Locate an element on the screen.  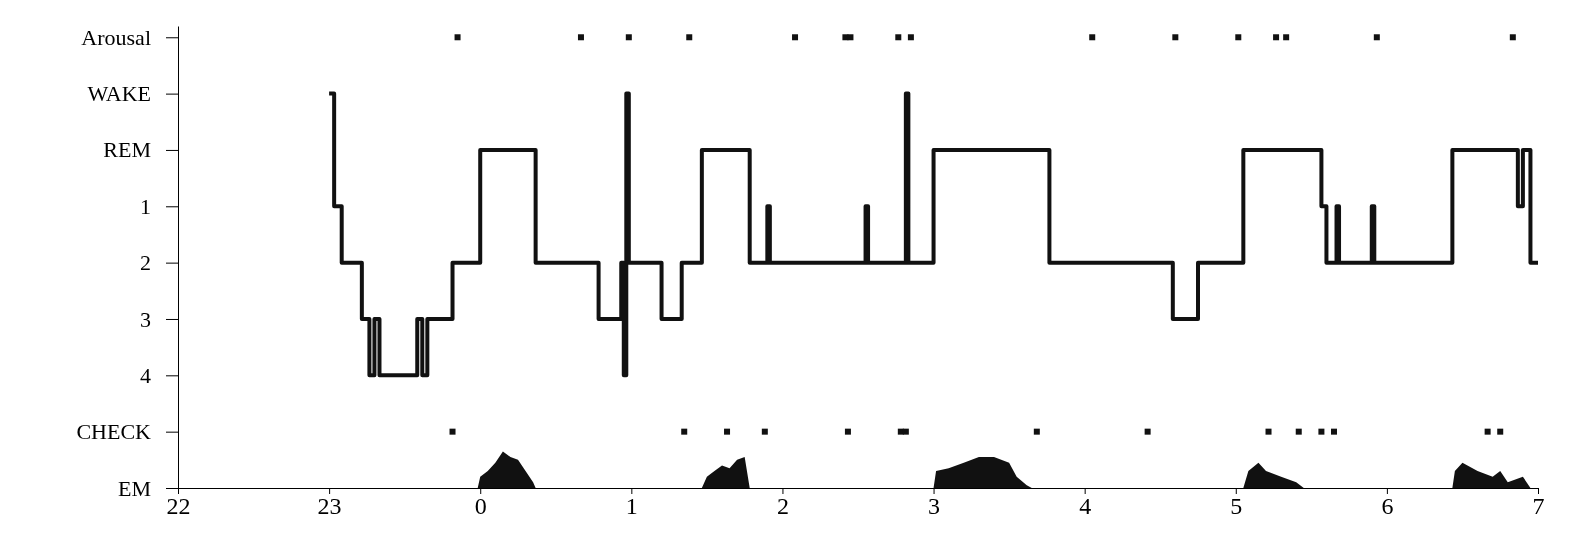
x-tick-label: 4 is located at coordinates (1085, 506).